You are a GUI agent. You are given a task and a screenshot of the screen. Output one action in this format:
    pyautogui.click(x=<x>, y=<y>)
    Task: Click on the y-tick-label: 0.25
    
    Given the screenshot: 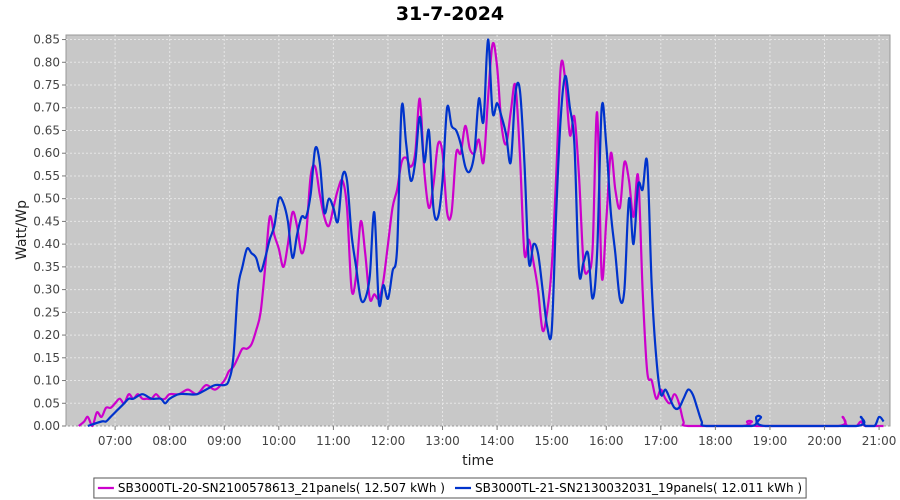 What is the action you would take?
    pyautogui.click(x=46, y=312)
    